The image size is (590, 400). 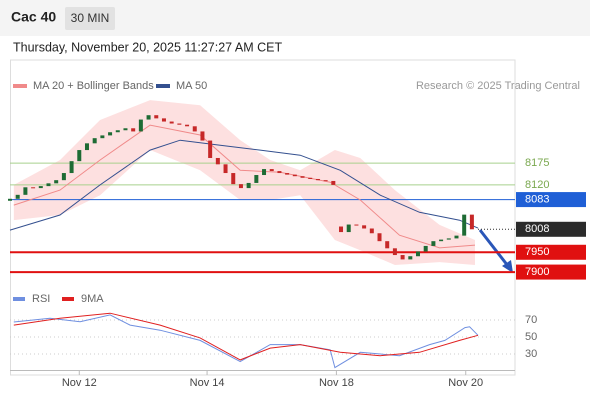 What do you see at coordinates (498, 86) in the screenshot?
I see `source: Research © 2025 Trading Central` at bounding box center [498, 86].